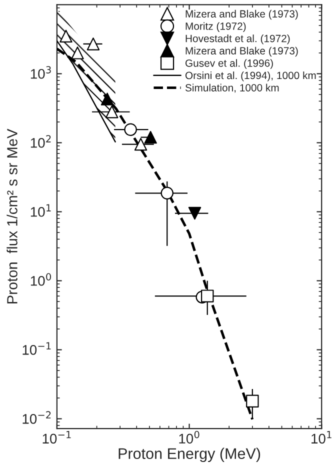 The height and width of the screenshot is (471, 335). Describe the element at coordinates (40, 279) in the screenshot. I see `y-tick-label: 10$^{0}$` at that location.